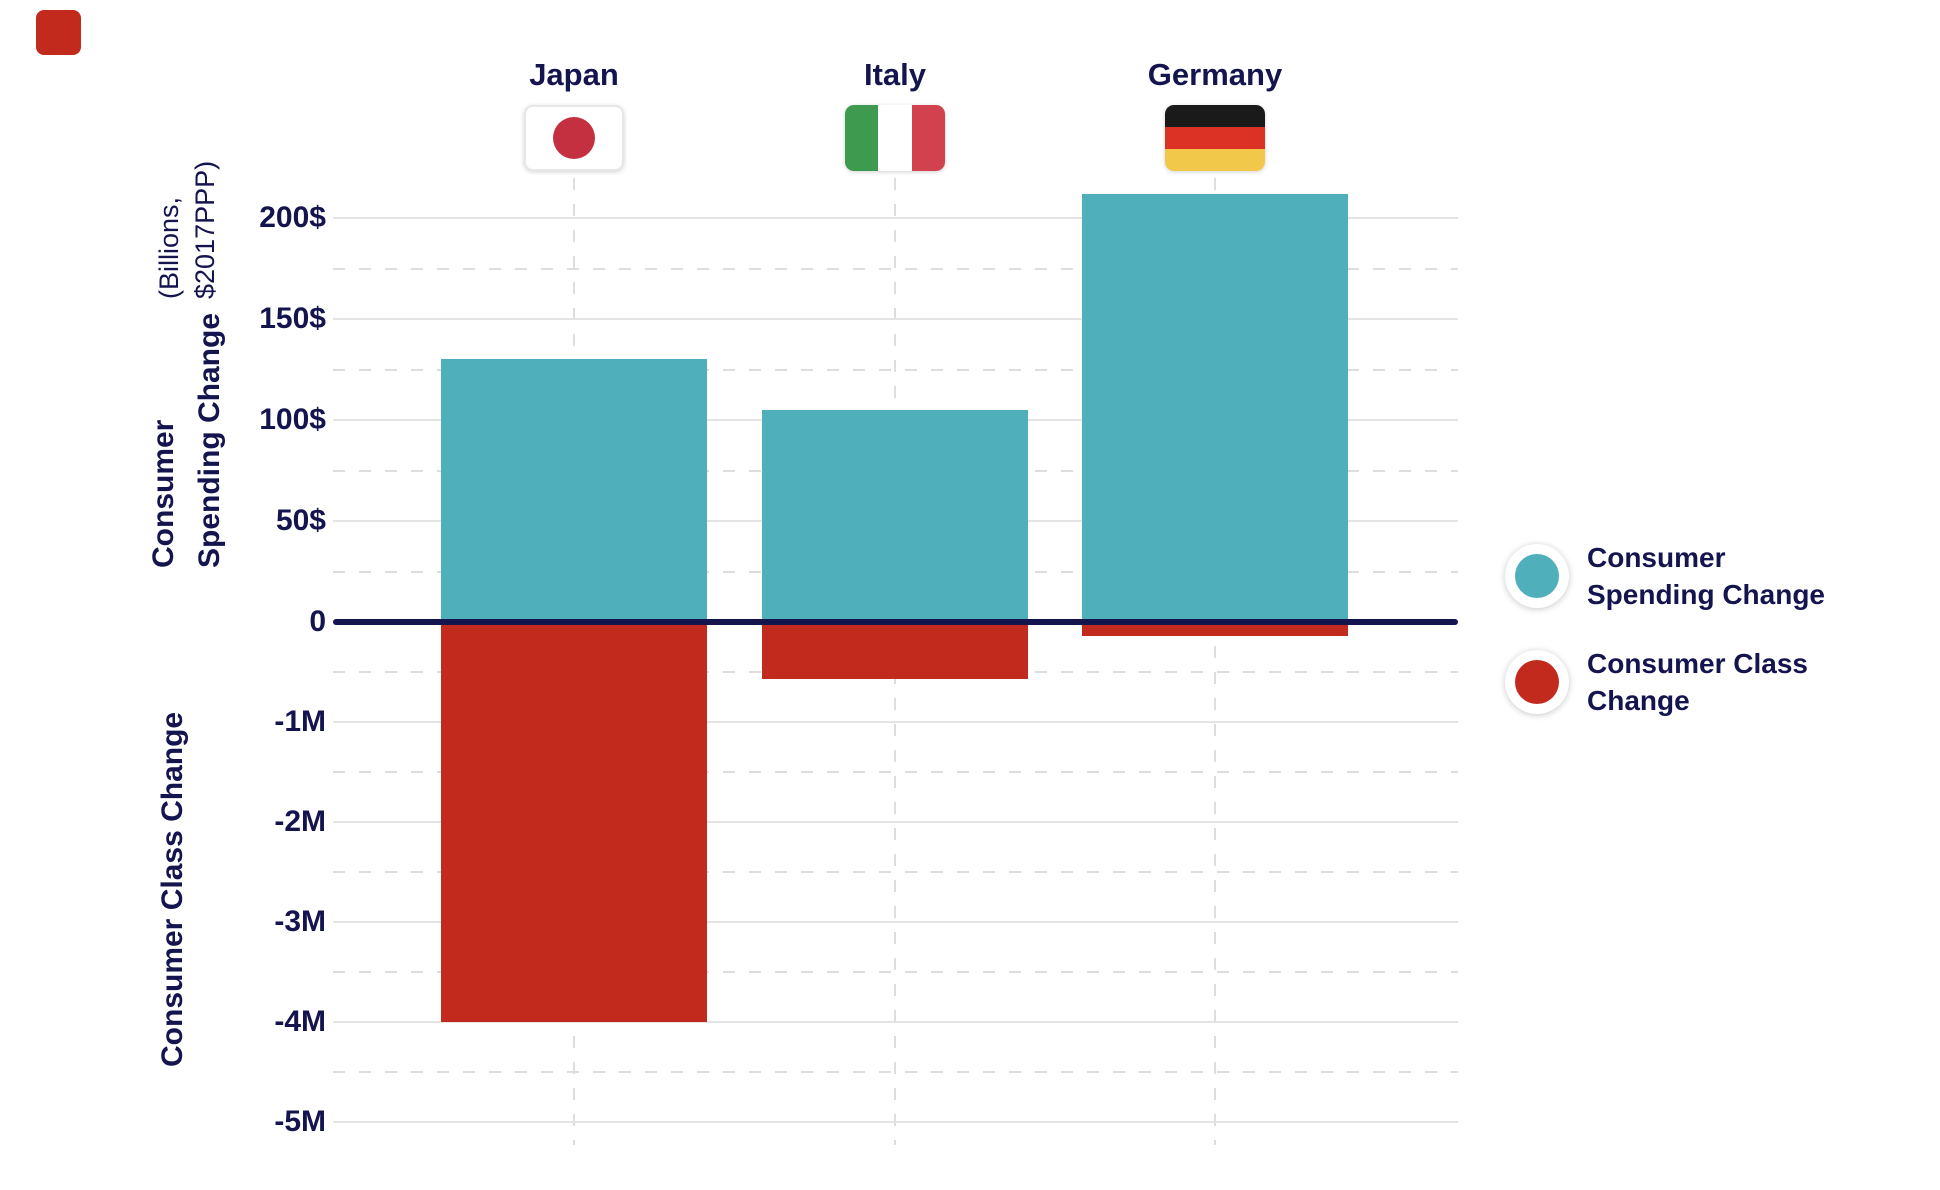 This screenshot has width=1940, height=1190. I want to click on germany-flag-icon, so click(1215, 138).